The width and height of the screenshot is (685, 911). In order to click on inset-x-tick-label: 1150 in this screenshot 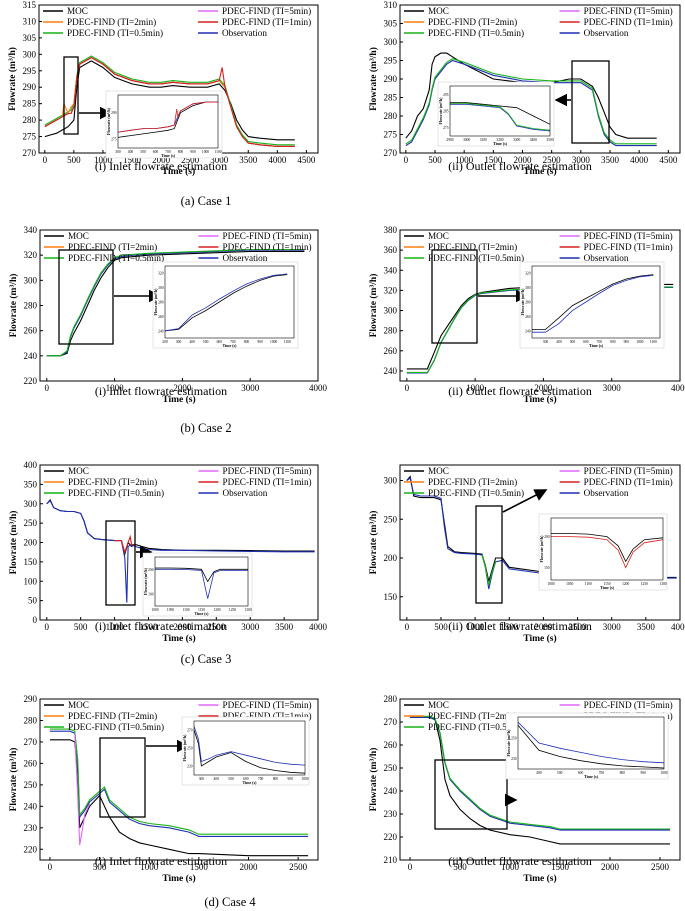, I will do `click(606, 584)`.